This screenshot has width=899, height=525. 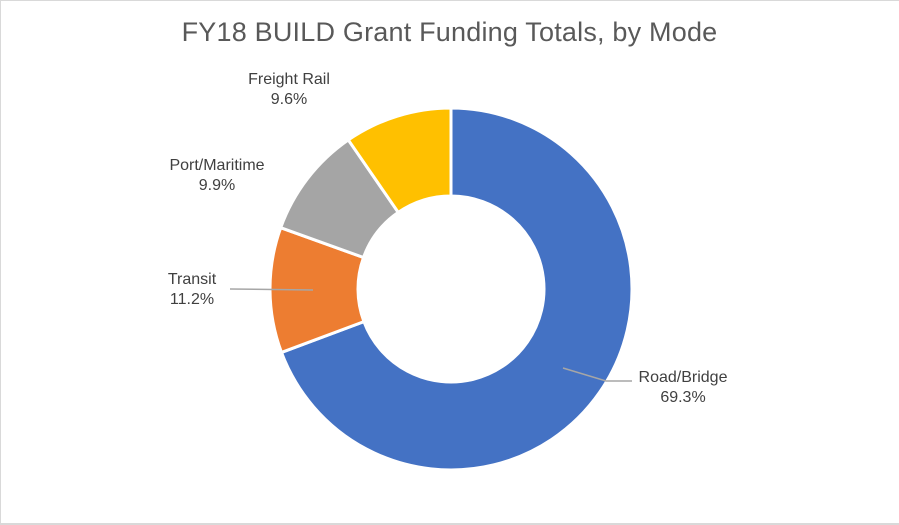 I want to click on data-label-port-maritime: Port/Maritime 9.9%, so click(x=217, y=176).